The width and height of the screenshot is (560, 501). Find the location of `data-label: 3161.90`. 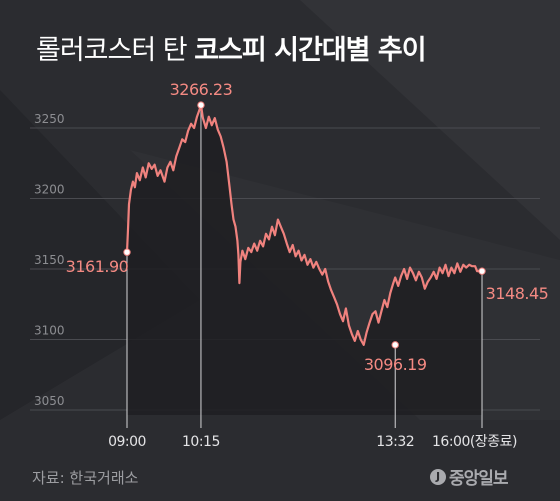

data-label: 3161.90 is located at coordinates (97, 266).